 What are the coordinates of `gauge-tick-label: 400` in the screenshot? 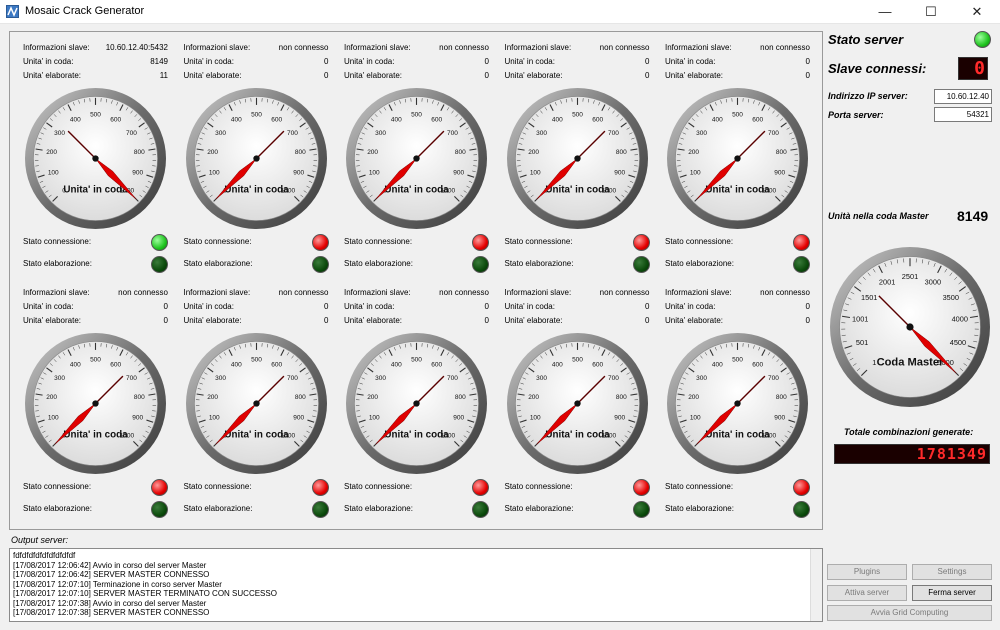 It's located at (396, 364).